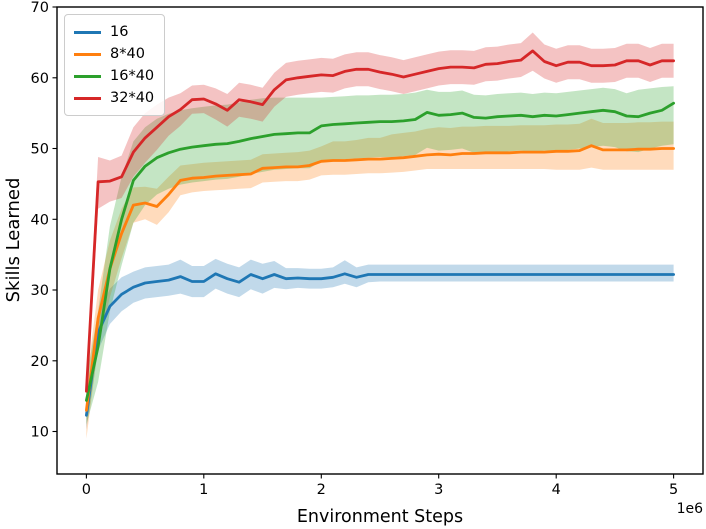 The image size is (706, 529). I want to click on legend-item-32x40: 32*40, so click(115, 98).